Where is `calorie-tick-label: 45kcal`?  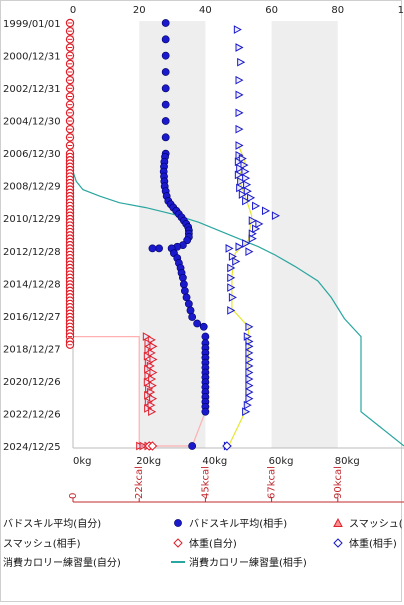 calorie-tick-label: 45kcal is located at coordinates (205, 482).